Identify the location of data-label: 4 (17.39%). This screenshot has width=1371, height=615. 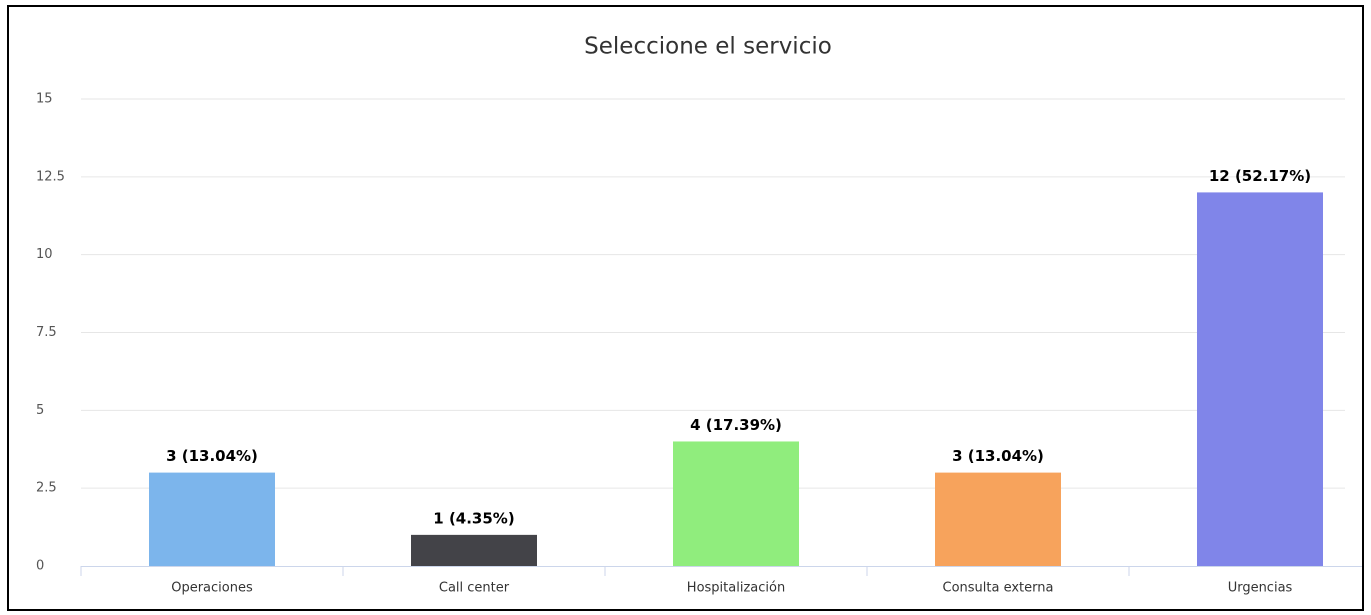
(736, 425).